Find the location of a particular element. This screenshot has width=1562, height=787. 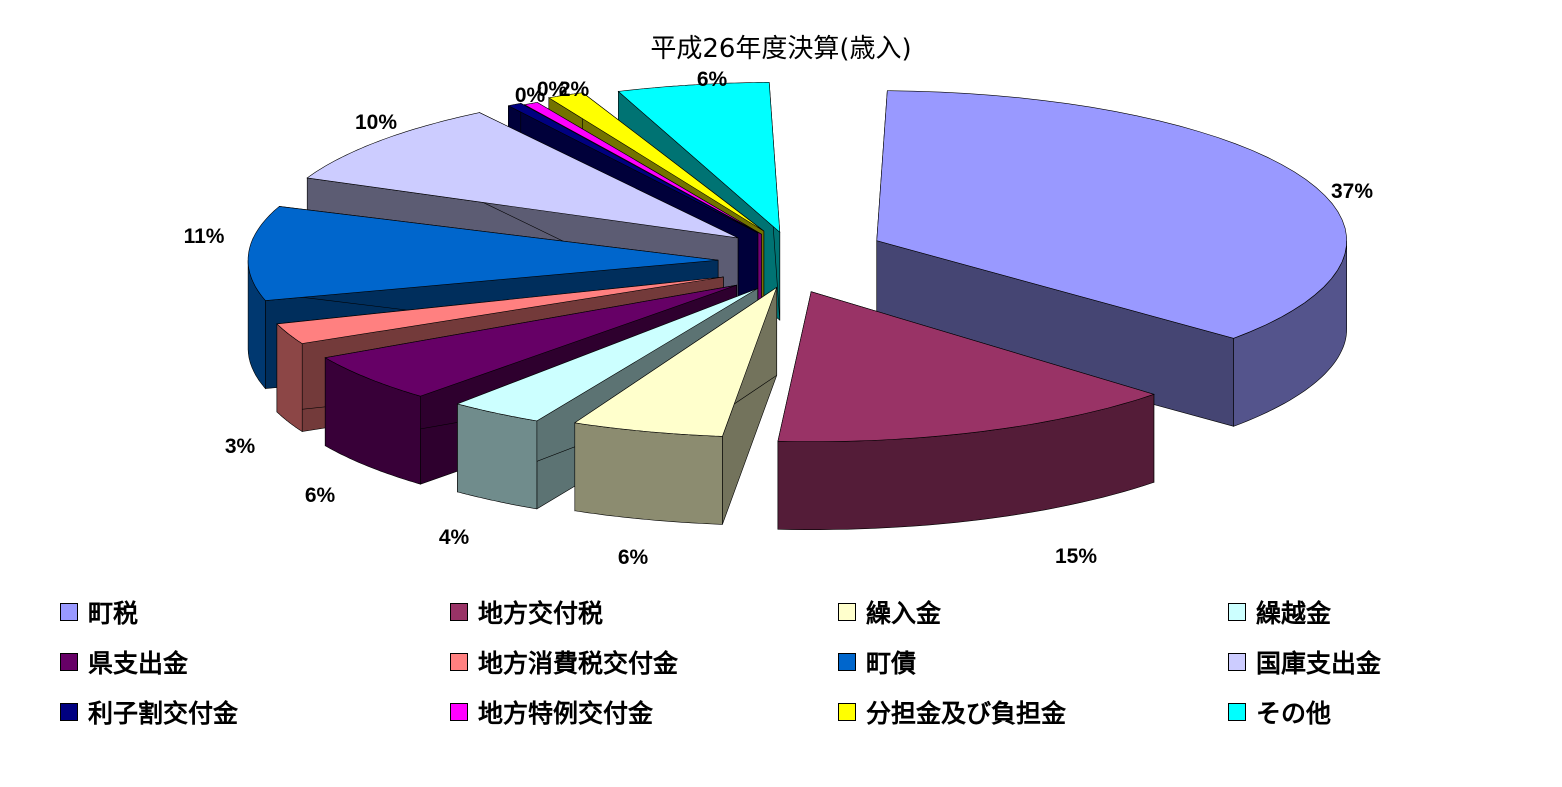

legend-label: 利子割交付金 is located at coordinates (163, 713).